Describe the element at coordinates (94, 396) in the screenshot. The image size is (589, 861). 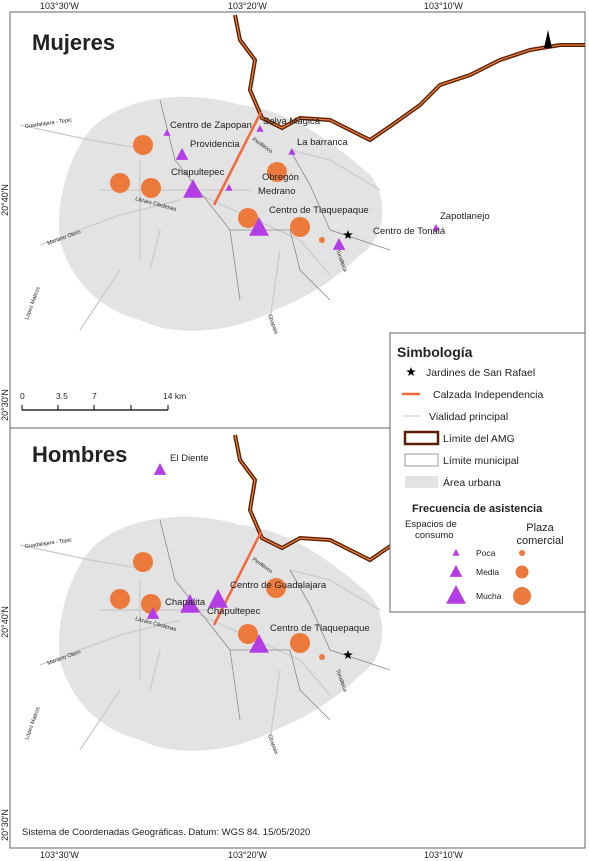
I see `label: 7` at that location.